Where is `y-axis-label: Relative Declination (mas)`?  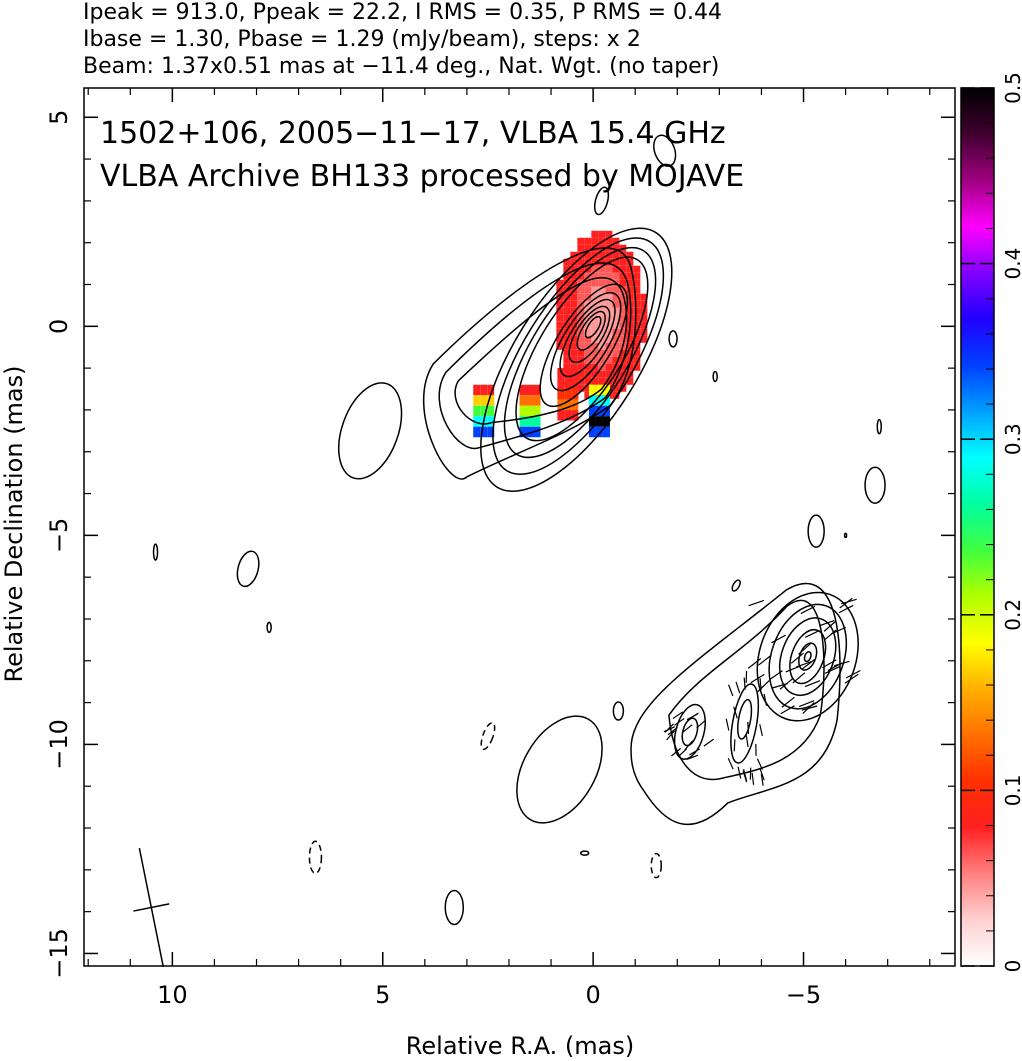 y-axis-label: Relative Declination (mas) is located at coordinates (14, 523).